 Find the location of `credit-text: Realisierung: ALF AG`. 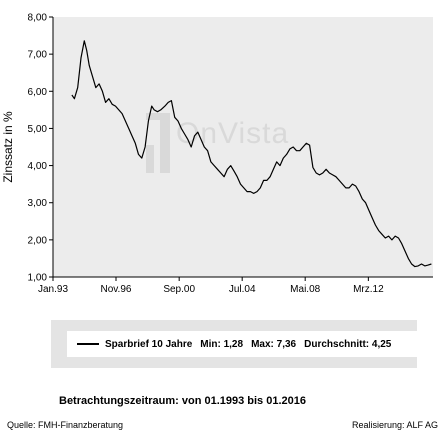

credit-text: Realisierung: ALF AG is located at coordinates (394, 425).